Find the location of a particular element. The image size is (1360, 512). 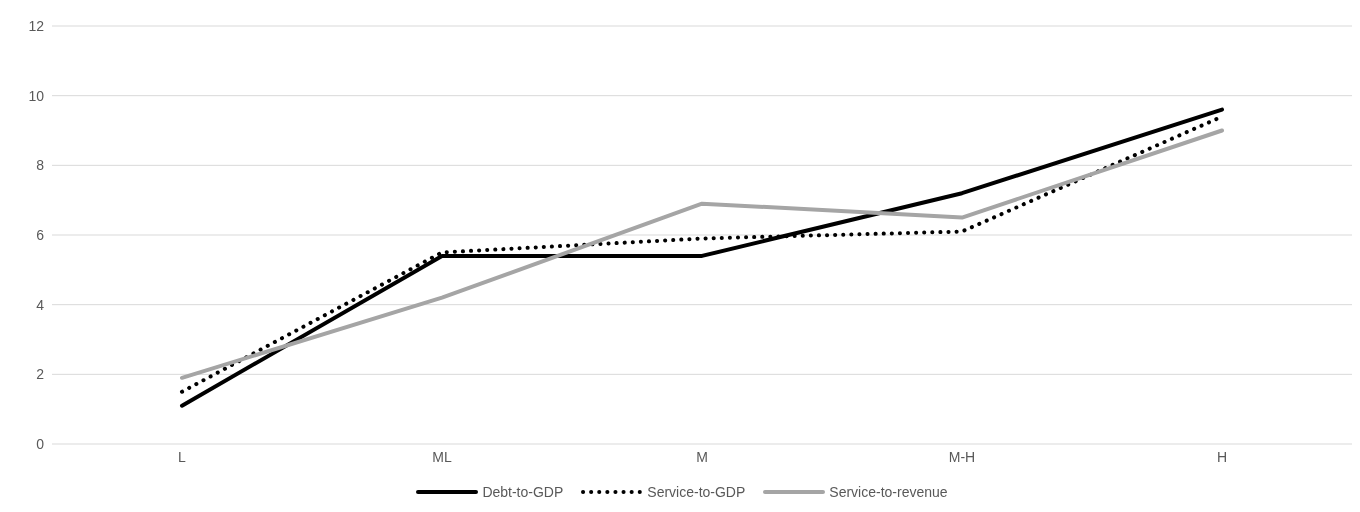

legend-label: Service-to-revenue is located at coordinates (888, 492).